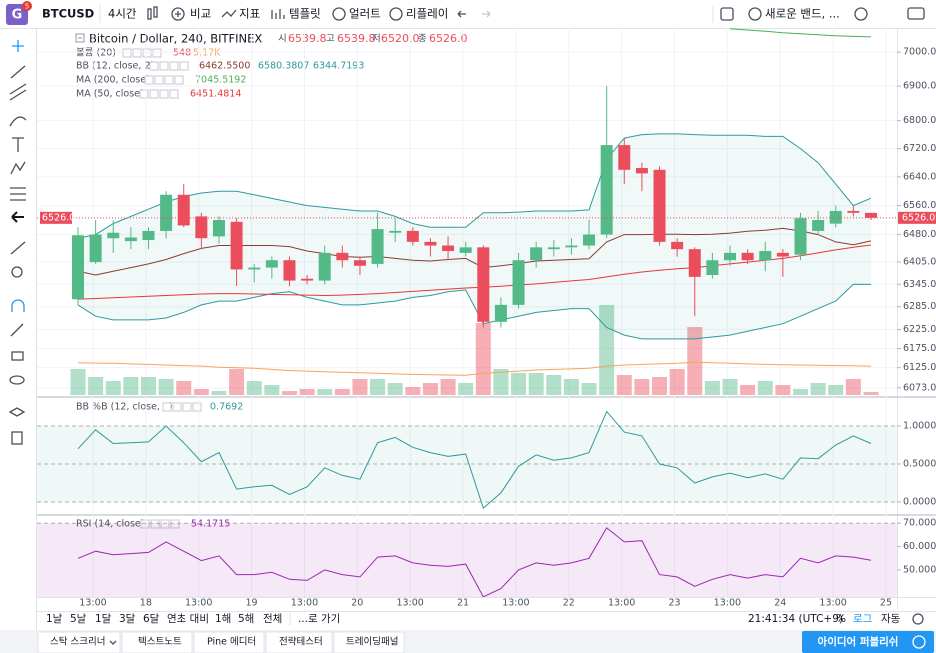 The width and height of the screenshot is (936, 653). What do you see at coordinates (427, 14) in the screenshot?
I see `replay: 리플레이` at bounding box center [427, 14].